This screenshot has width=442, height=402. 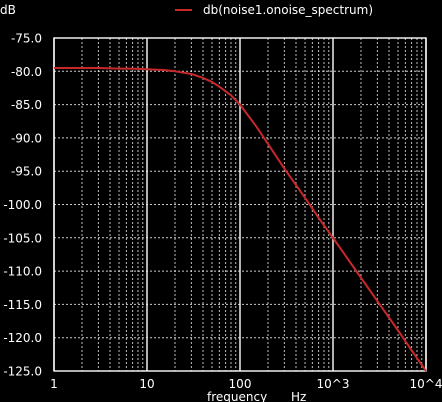 What do you see at coordinates (298, 396) in the screenshot?
I see `x-axis-unit: Hz` at bounding box center [298, 396].